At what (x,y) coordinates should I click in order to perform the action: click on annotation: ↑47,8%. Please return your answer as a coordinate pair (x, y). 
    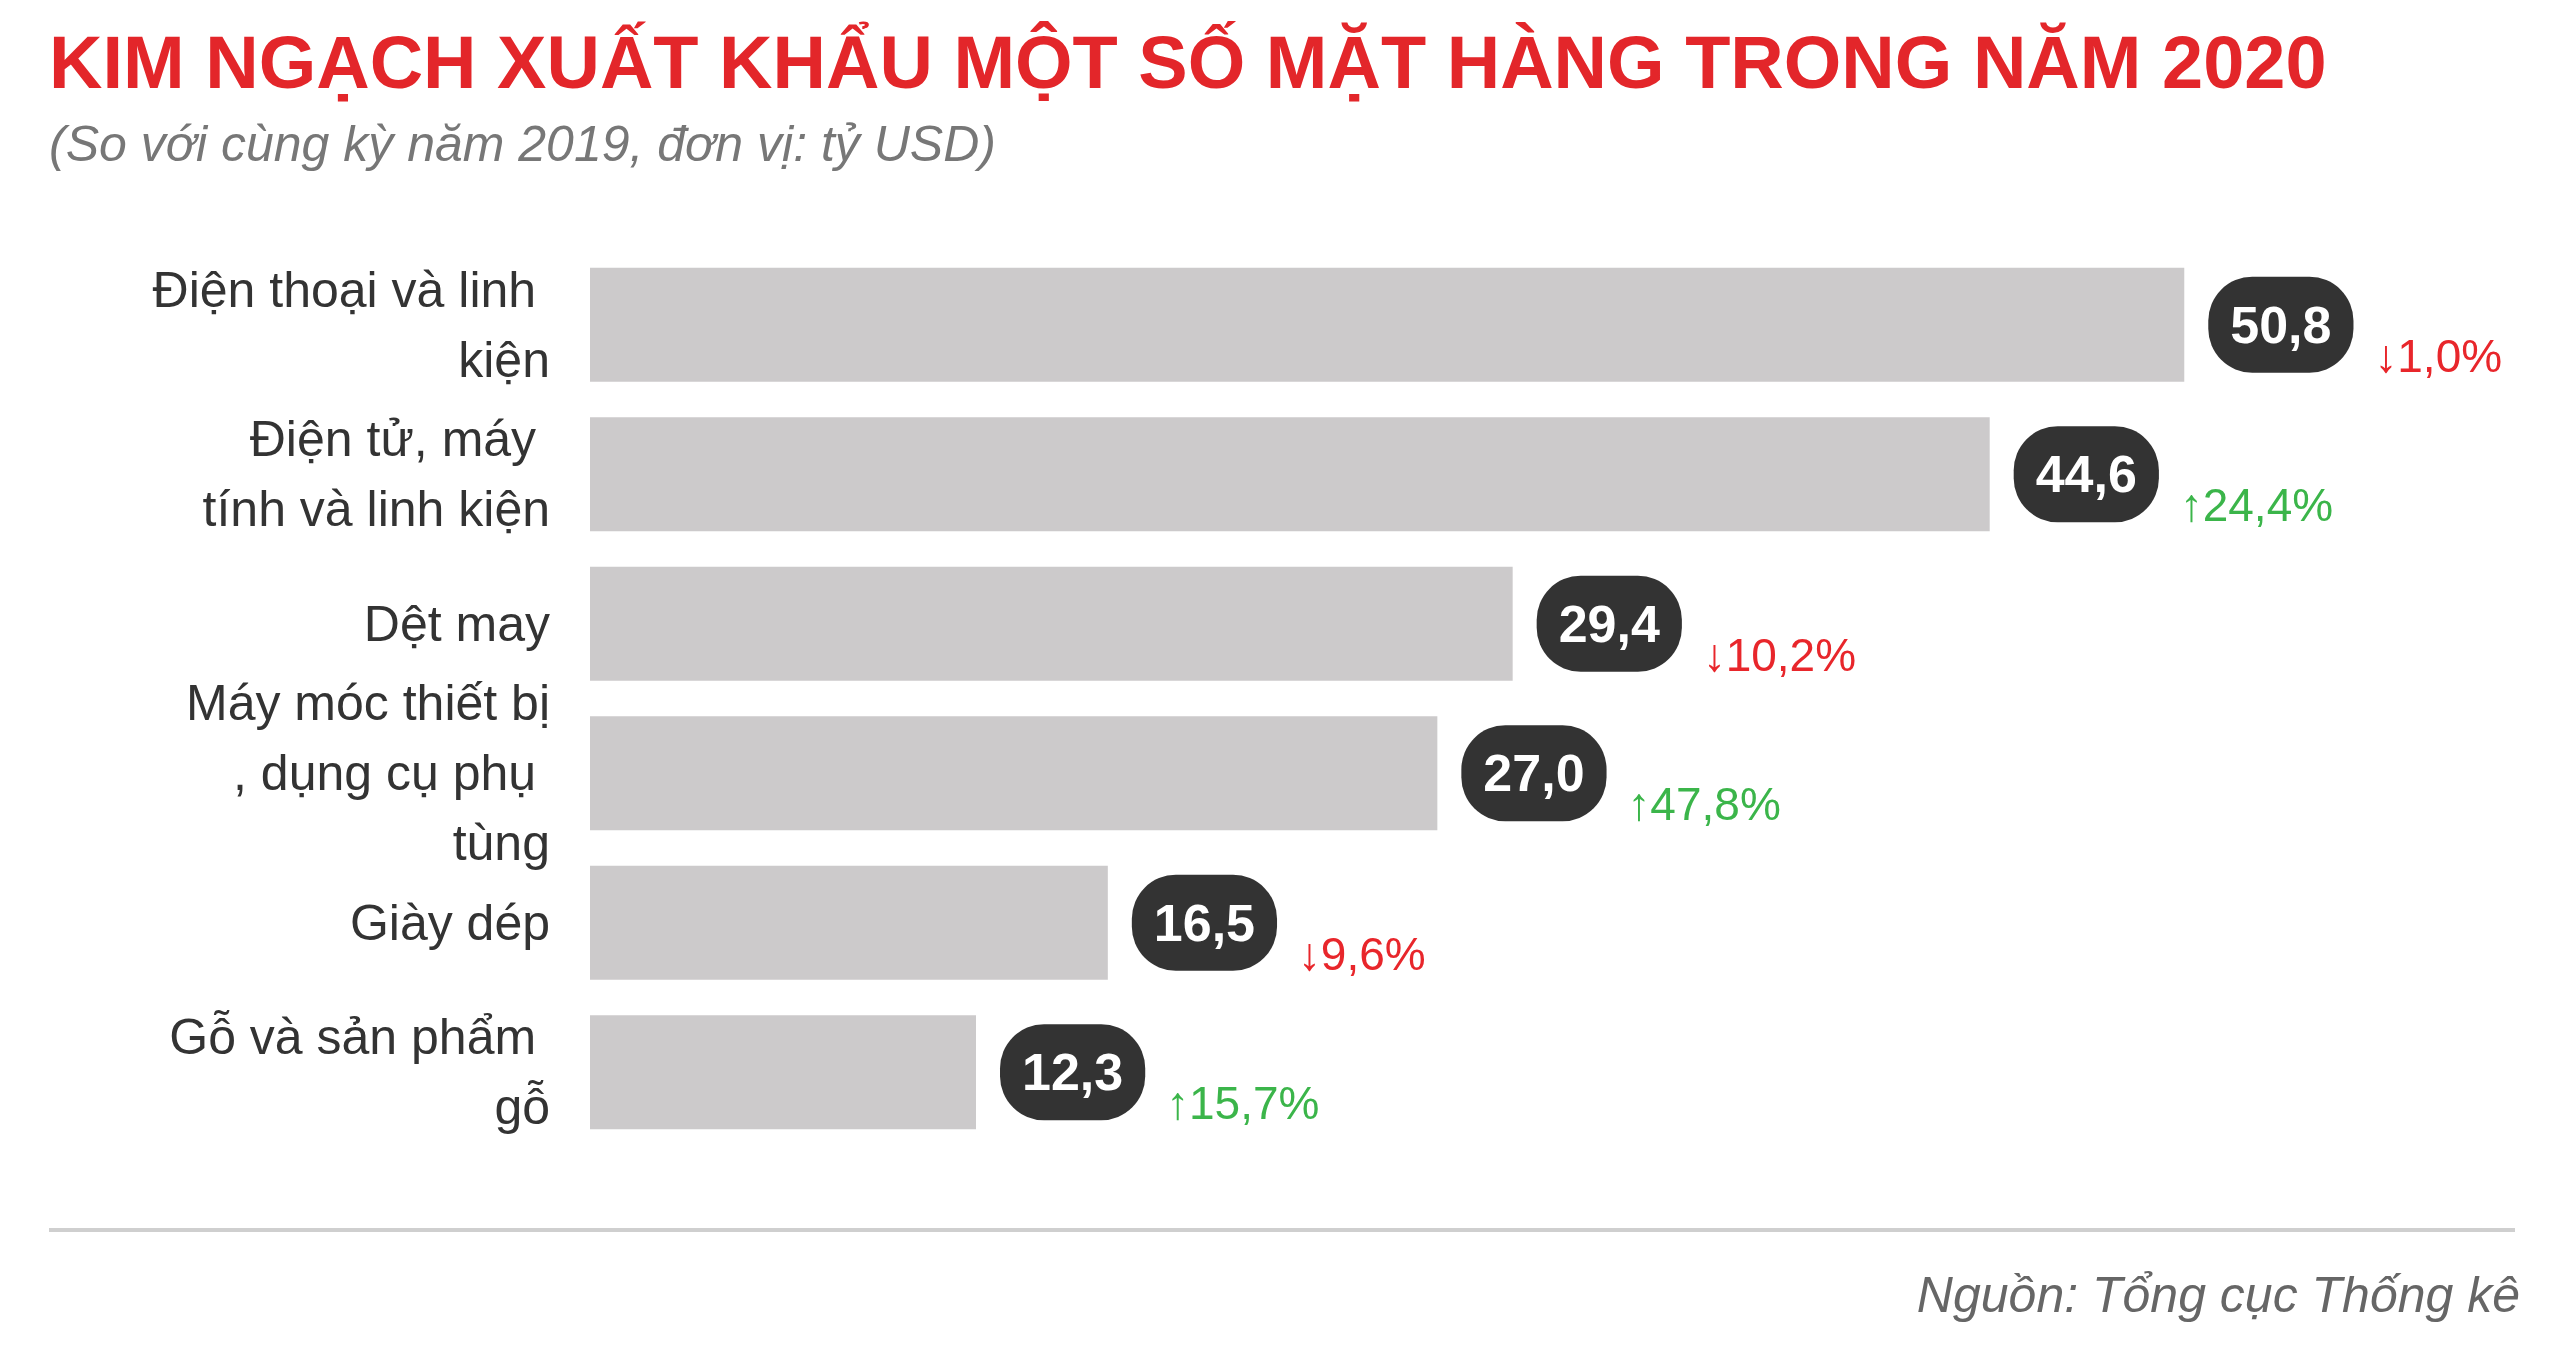
    Looking at the image, I should click on (1704, 804).